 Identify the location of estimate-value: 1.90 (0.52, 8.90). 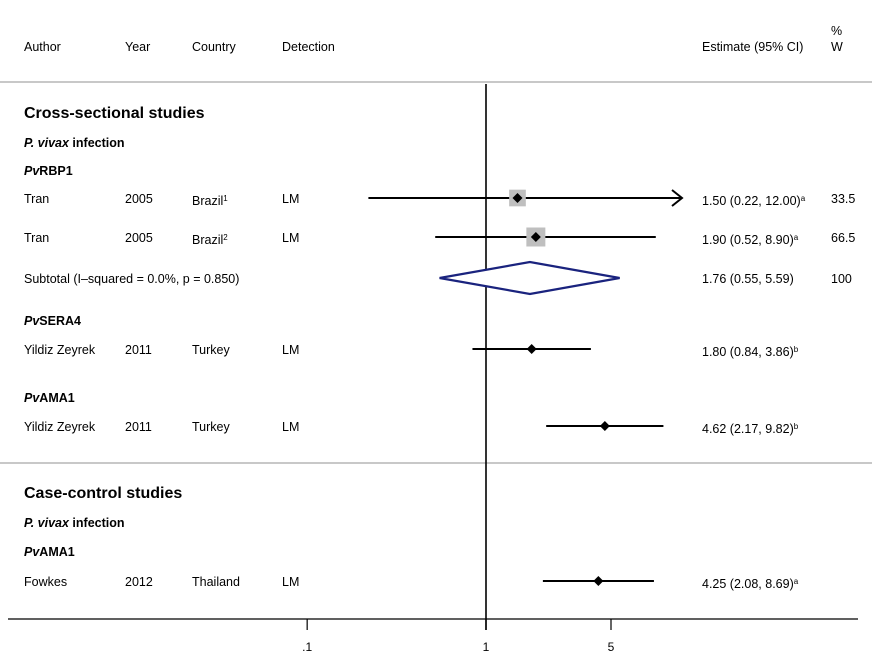
(748, 240).